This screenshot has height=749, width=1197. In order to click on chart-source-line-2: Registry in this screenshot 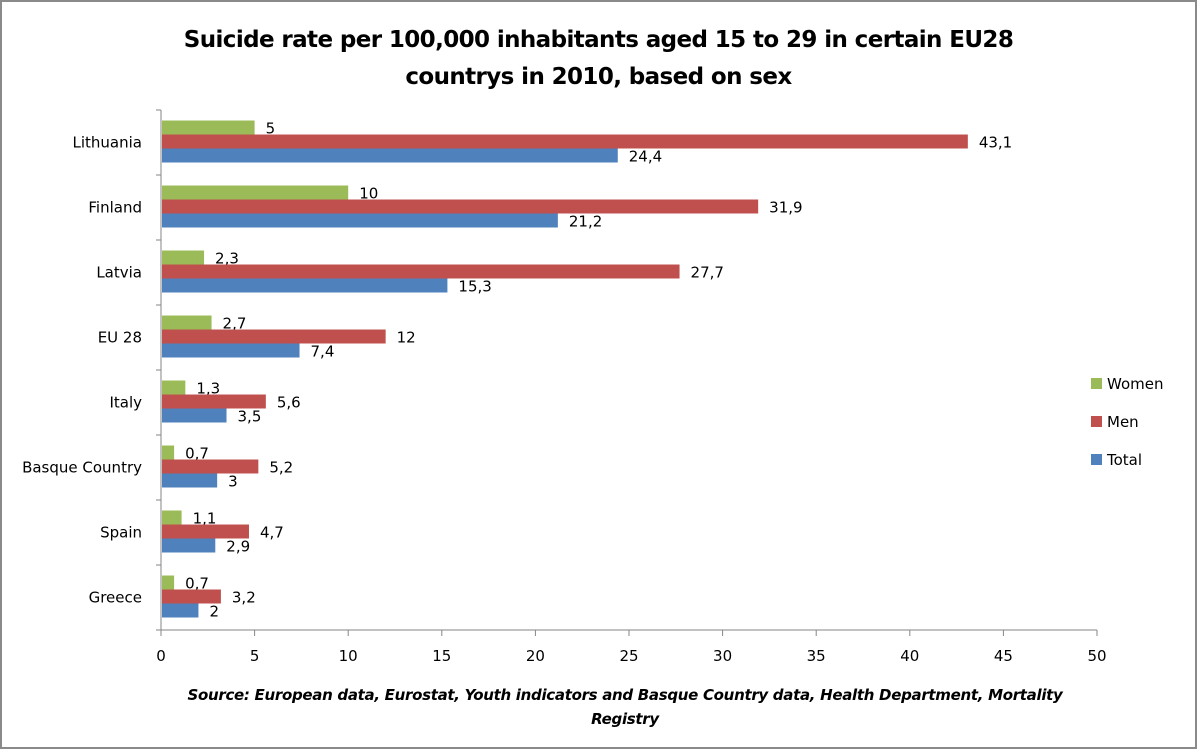, I will do `click(625, 719)`.